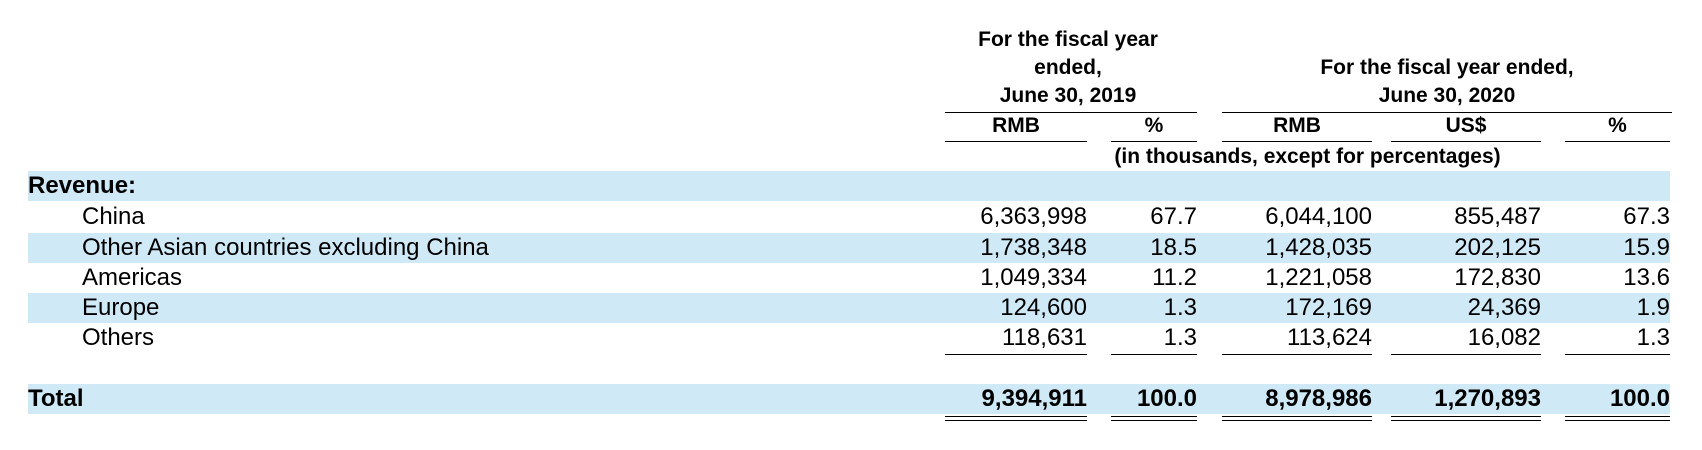 The height and width of the screenshot is (450, 1702). I want to click on total-rule-rmb-2019-b, so click(1016, 420).